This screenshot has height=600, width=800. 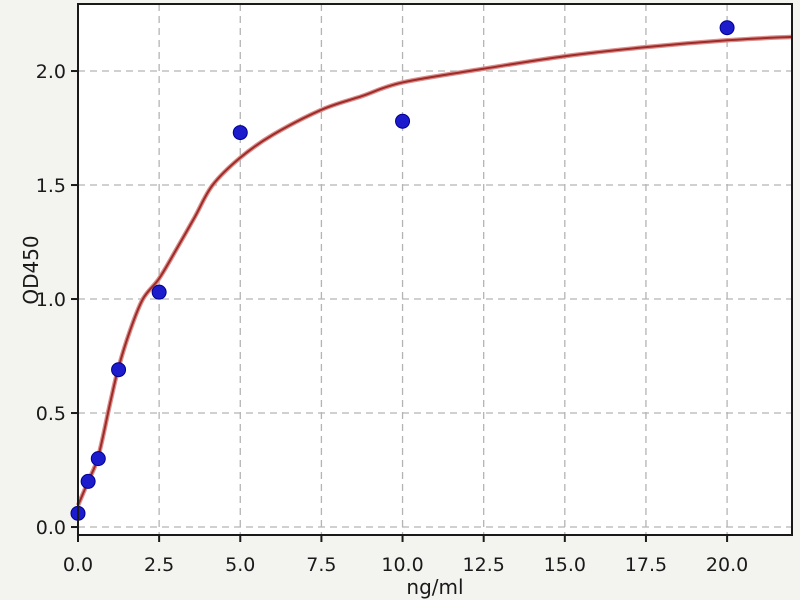 I want to click on y-tick-label: 0.5, so click(x=51, y=414).